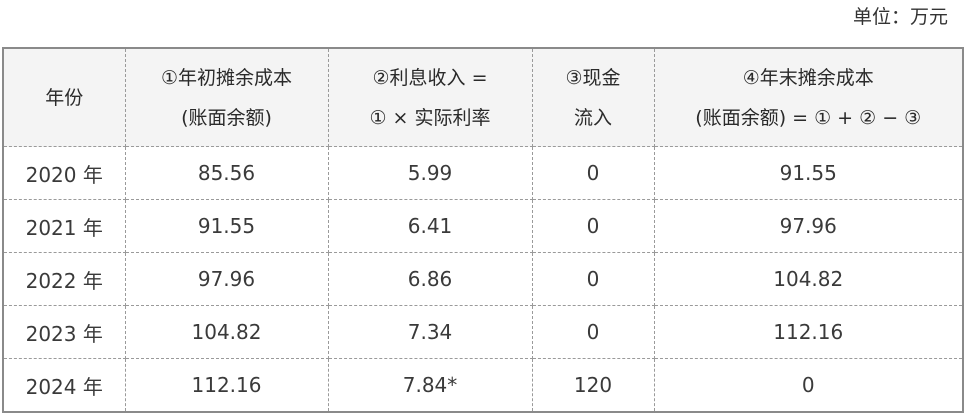  I want to click on opening-cost-cell: 97.96, so click(226, 279).